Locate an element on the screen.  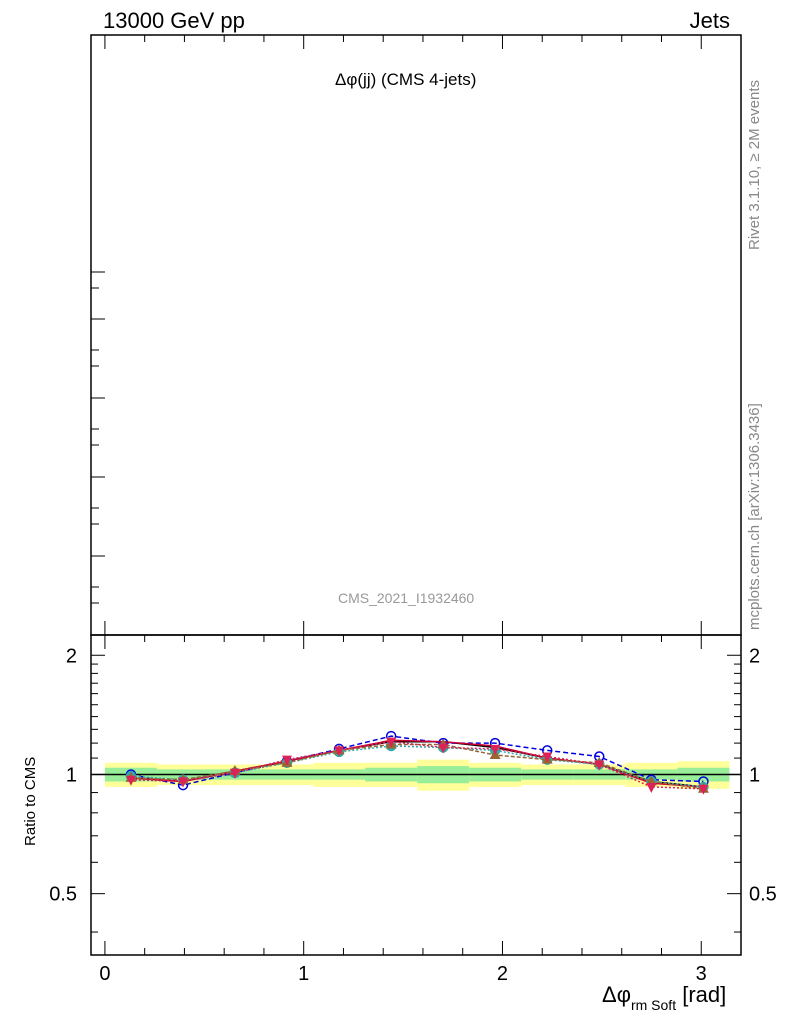
header-category: Jets is located at coordinates (709, 20).